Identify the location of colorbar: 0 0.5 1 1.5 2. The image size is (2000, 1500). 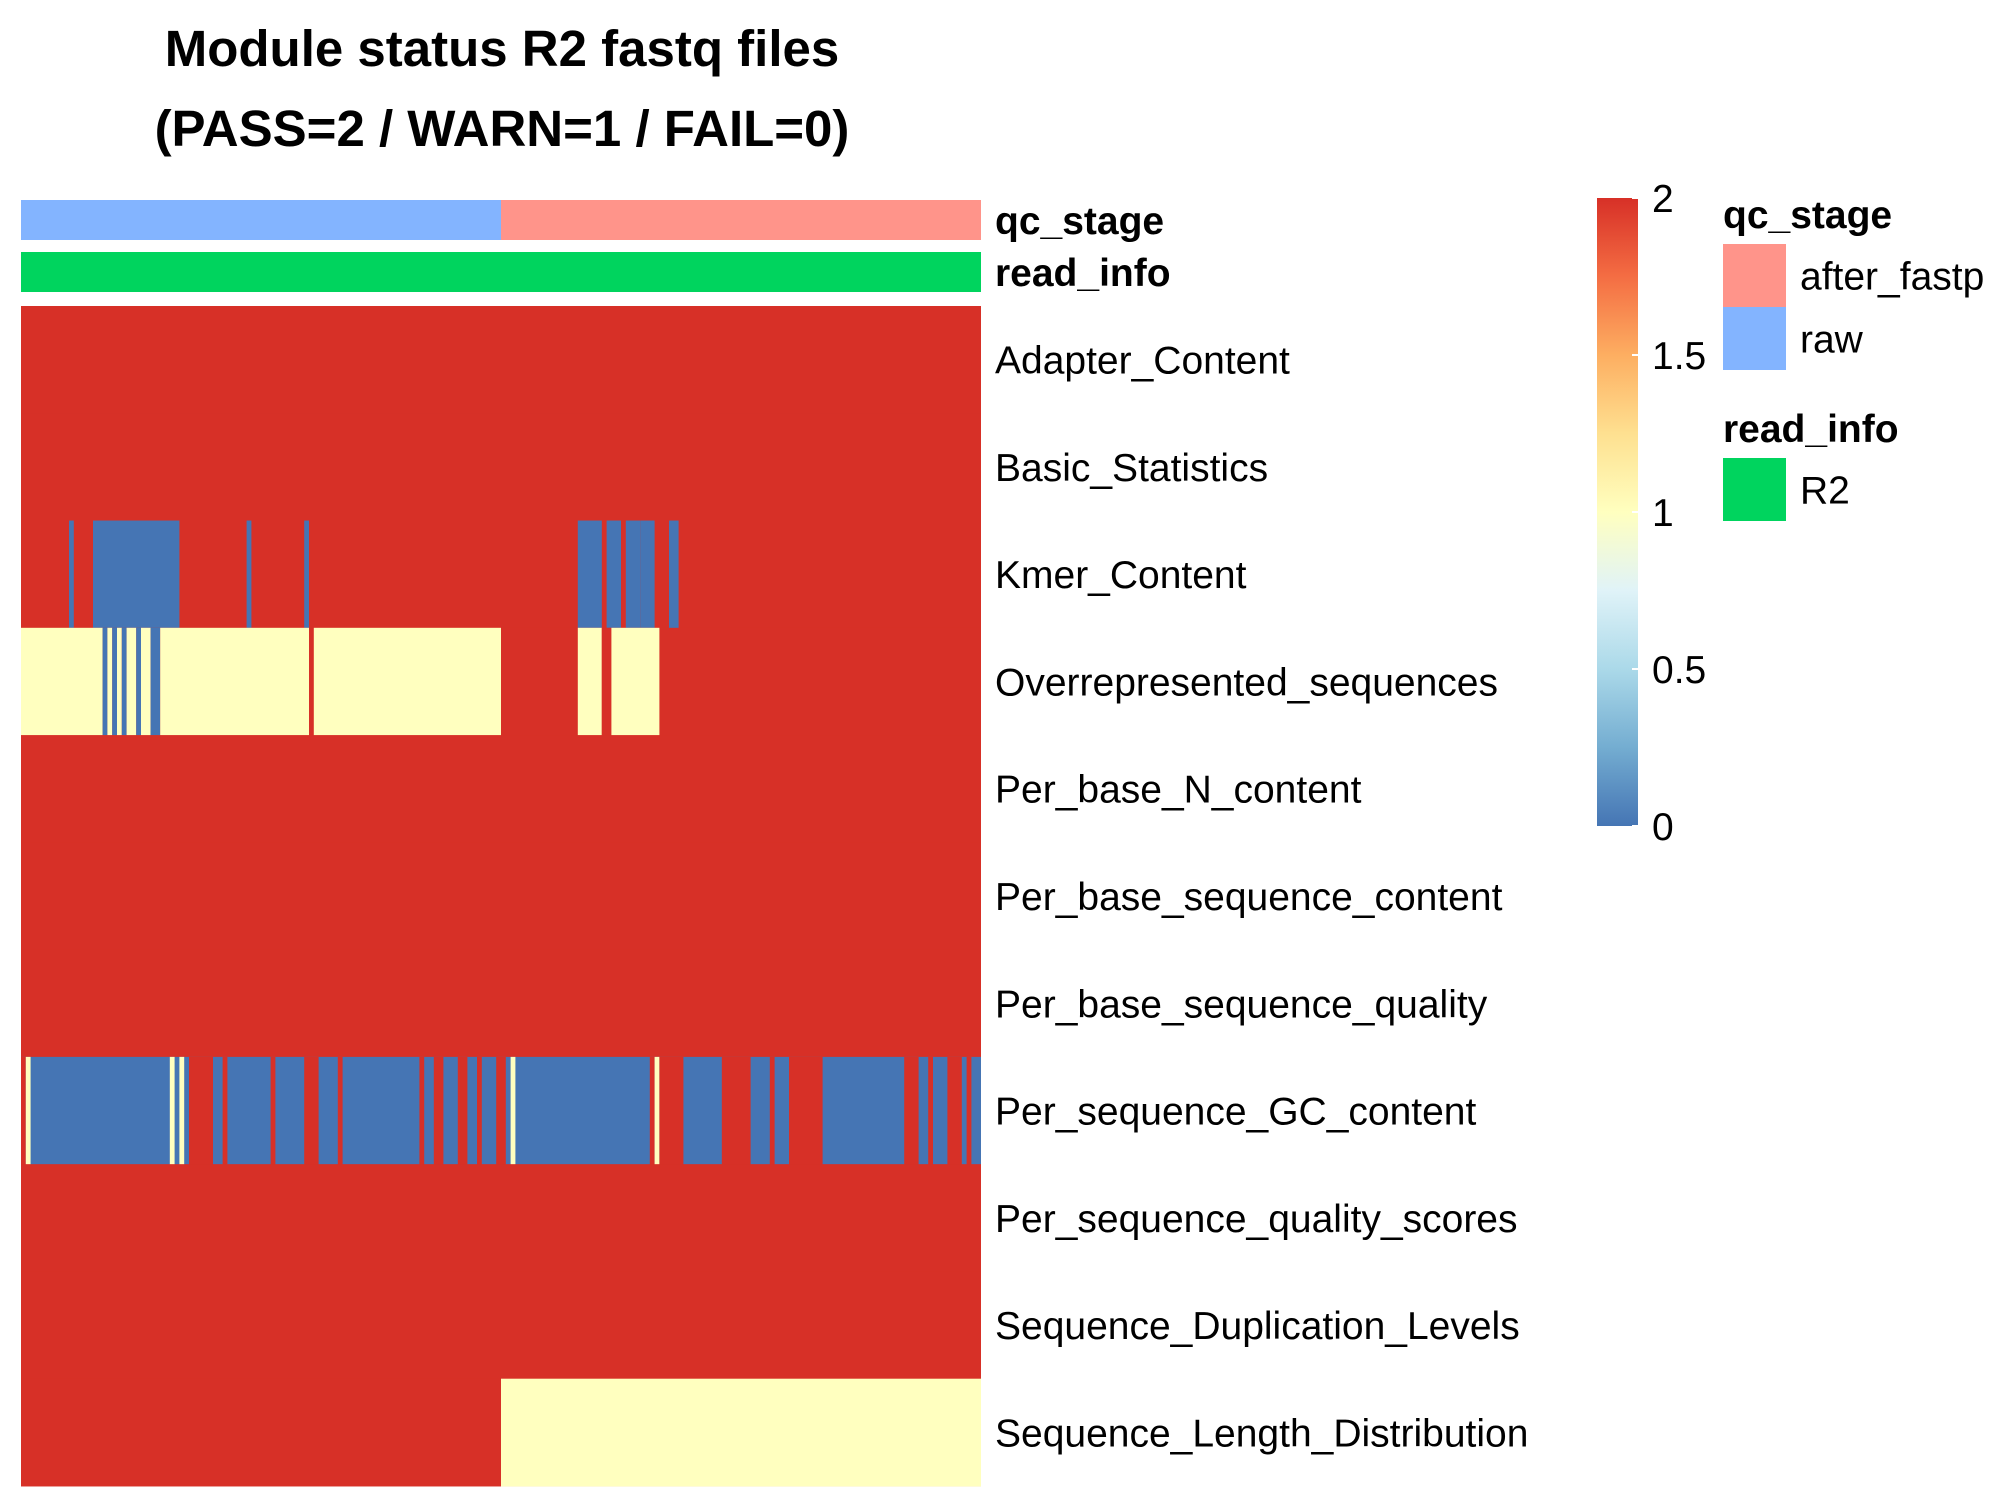
(1651, 513).